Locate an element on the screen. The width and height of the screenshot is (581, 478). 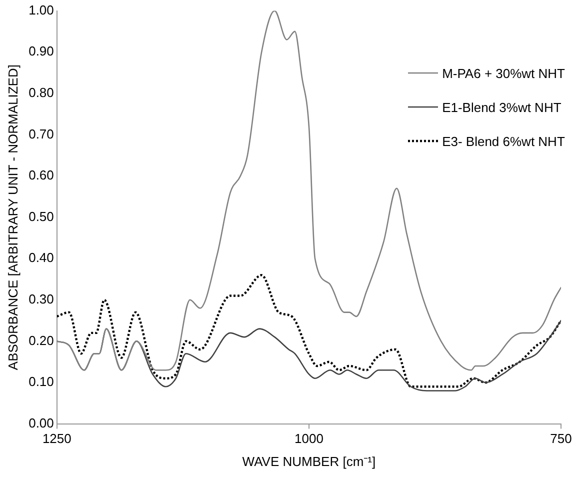
y-tick-label: 0.70 is located at coordinates (41, 134).